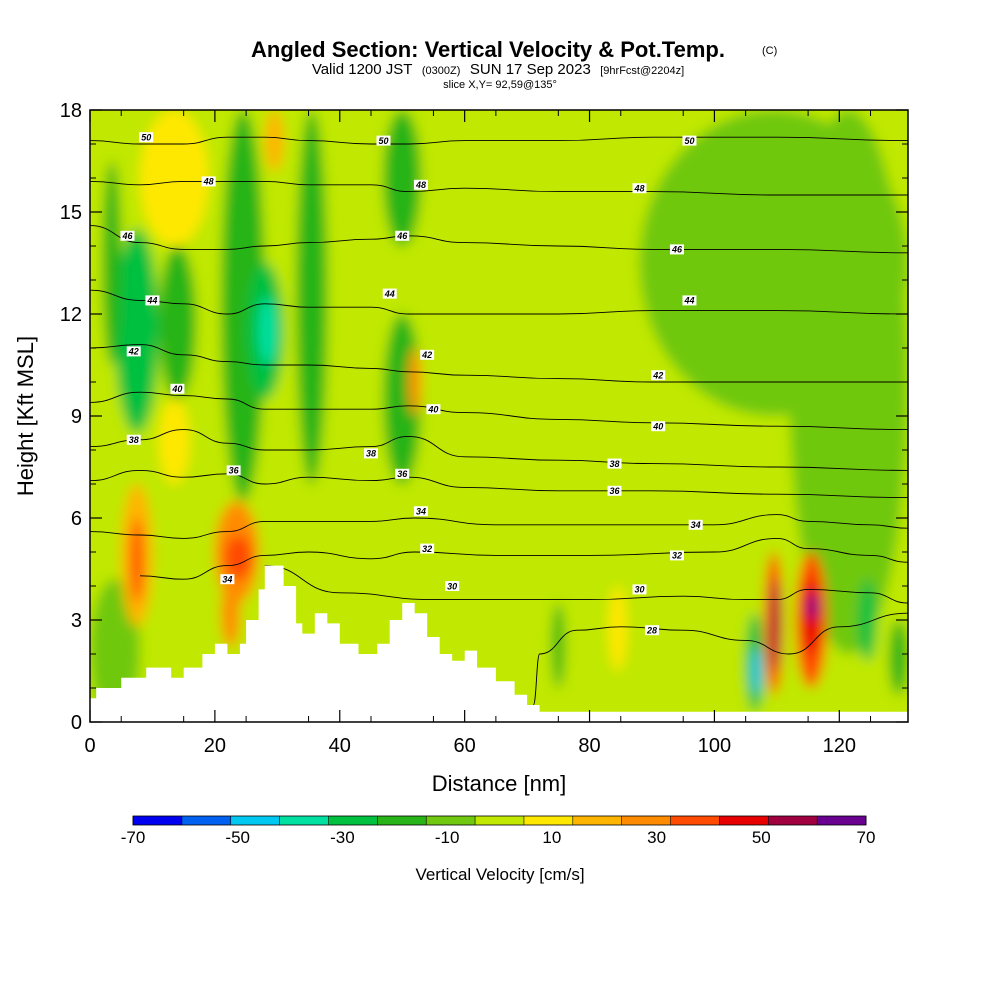 This screenshot has width=1000, height=1000. I want to click on colorbar-tick-label: -70, so click(133, 837).